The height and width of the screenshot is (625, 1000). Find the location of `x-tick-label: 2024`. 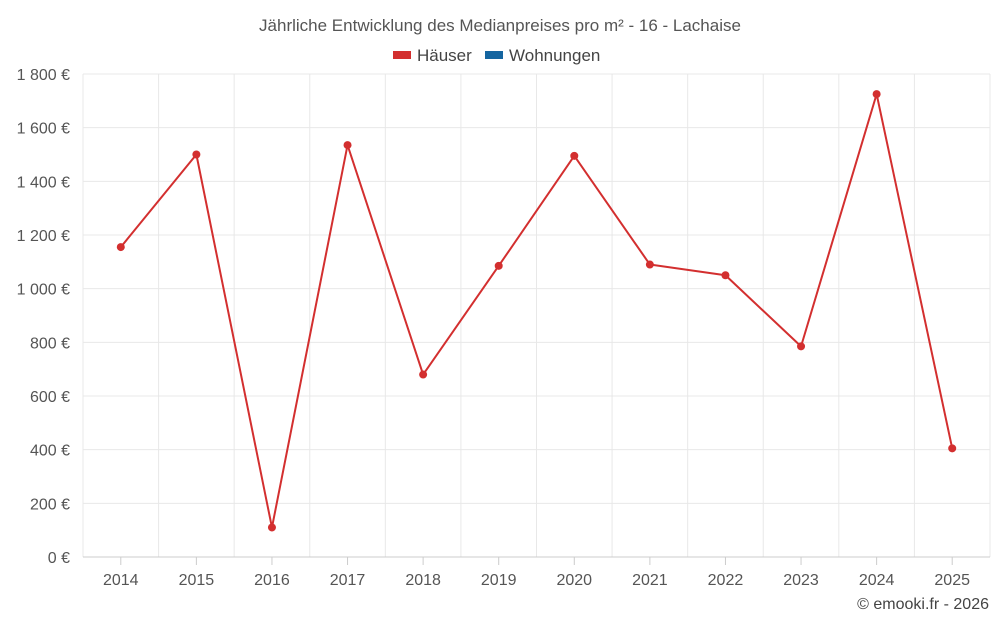

x-tick-label: 2024 is located at coordinates (877, 580).